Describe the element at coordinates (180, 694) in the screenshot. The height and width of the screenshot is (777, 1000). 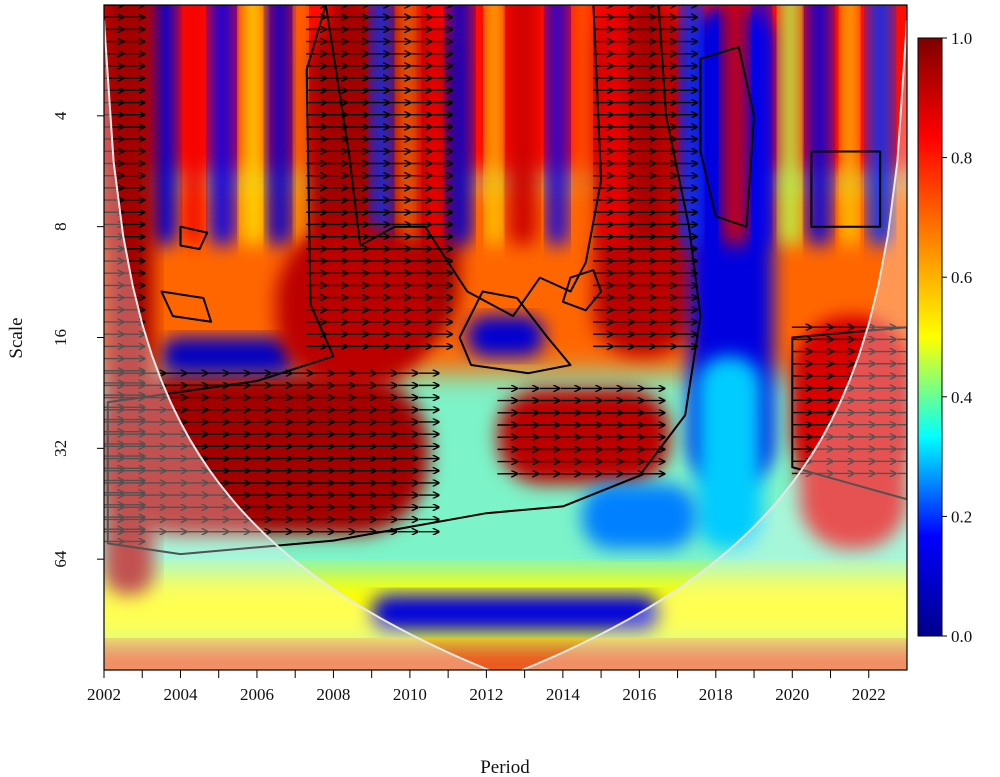
I see `x-tick-label: 2004` at that location.